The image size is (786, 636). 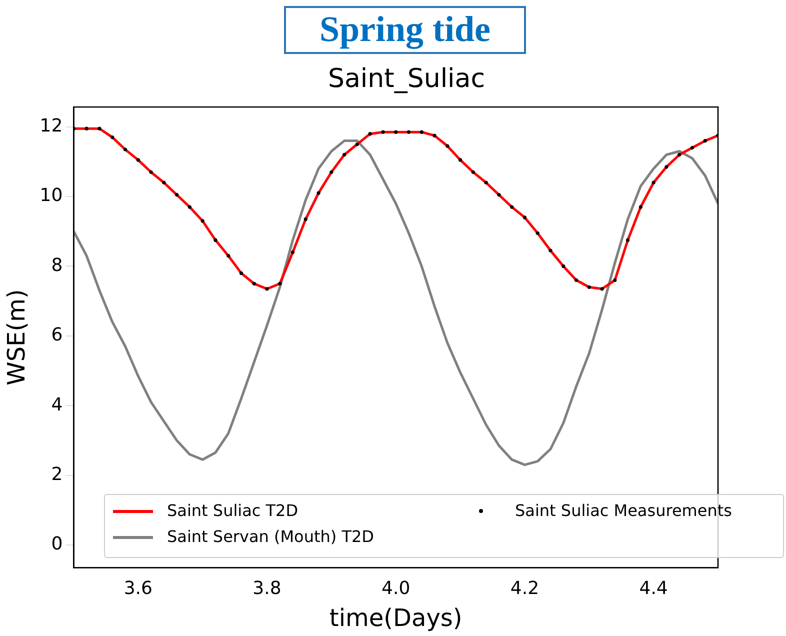 What do you see at coordinates (396, 589) in the screenshot?
I see `x-tick-label: 4.0` at bounding box center [396, 589].